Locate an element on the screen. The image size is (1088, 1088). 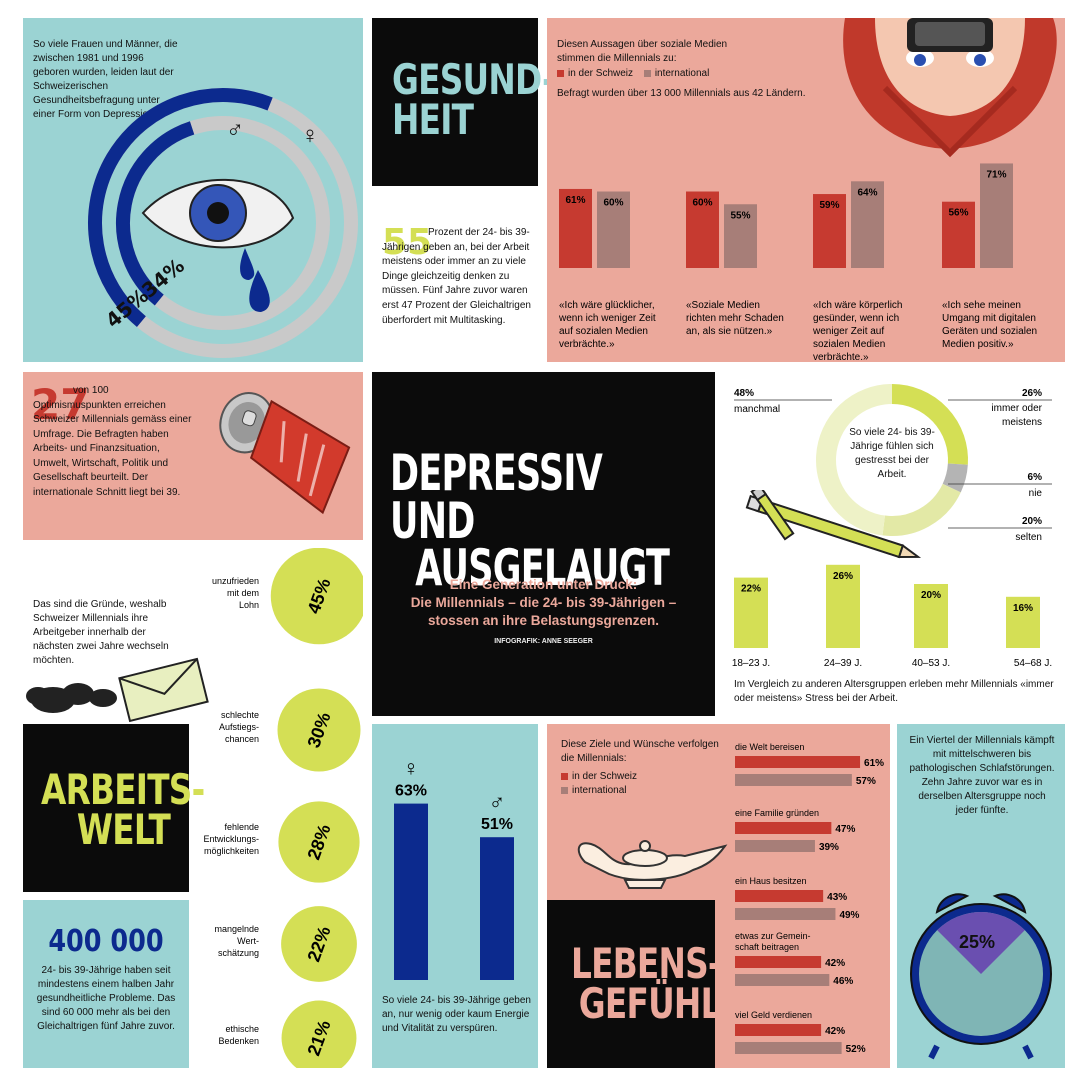
main-subtitle-line3: stossen an ihre Belastungsgrenzen. is located at coordinates (543, 620).